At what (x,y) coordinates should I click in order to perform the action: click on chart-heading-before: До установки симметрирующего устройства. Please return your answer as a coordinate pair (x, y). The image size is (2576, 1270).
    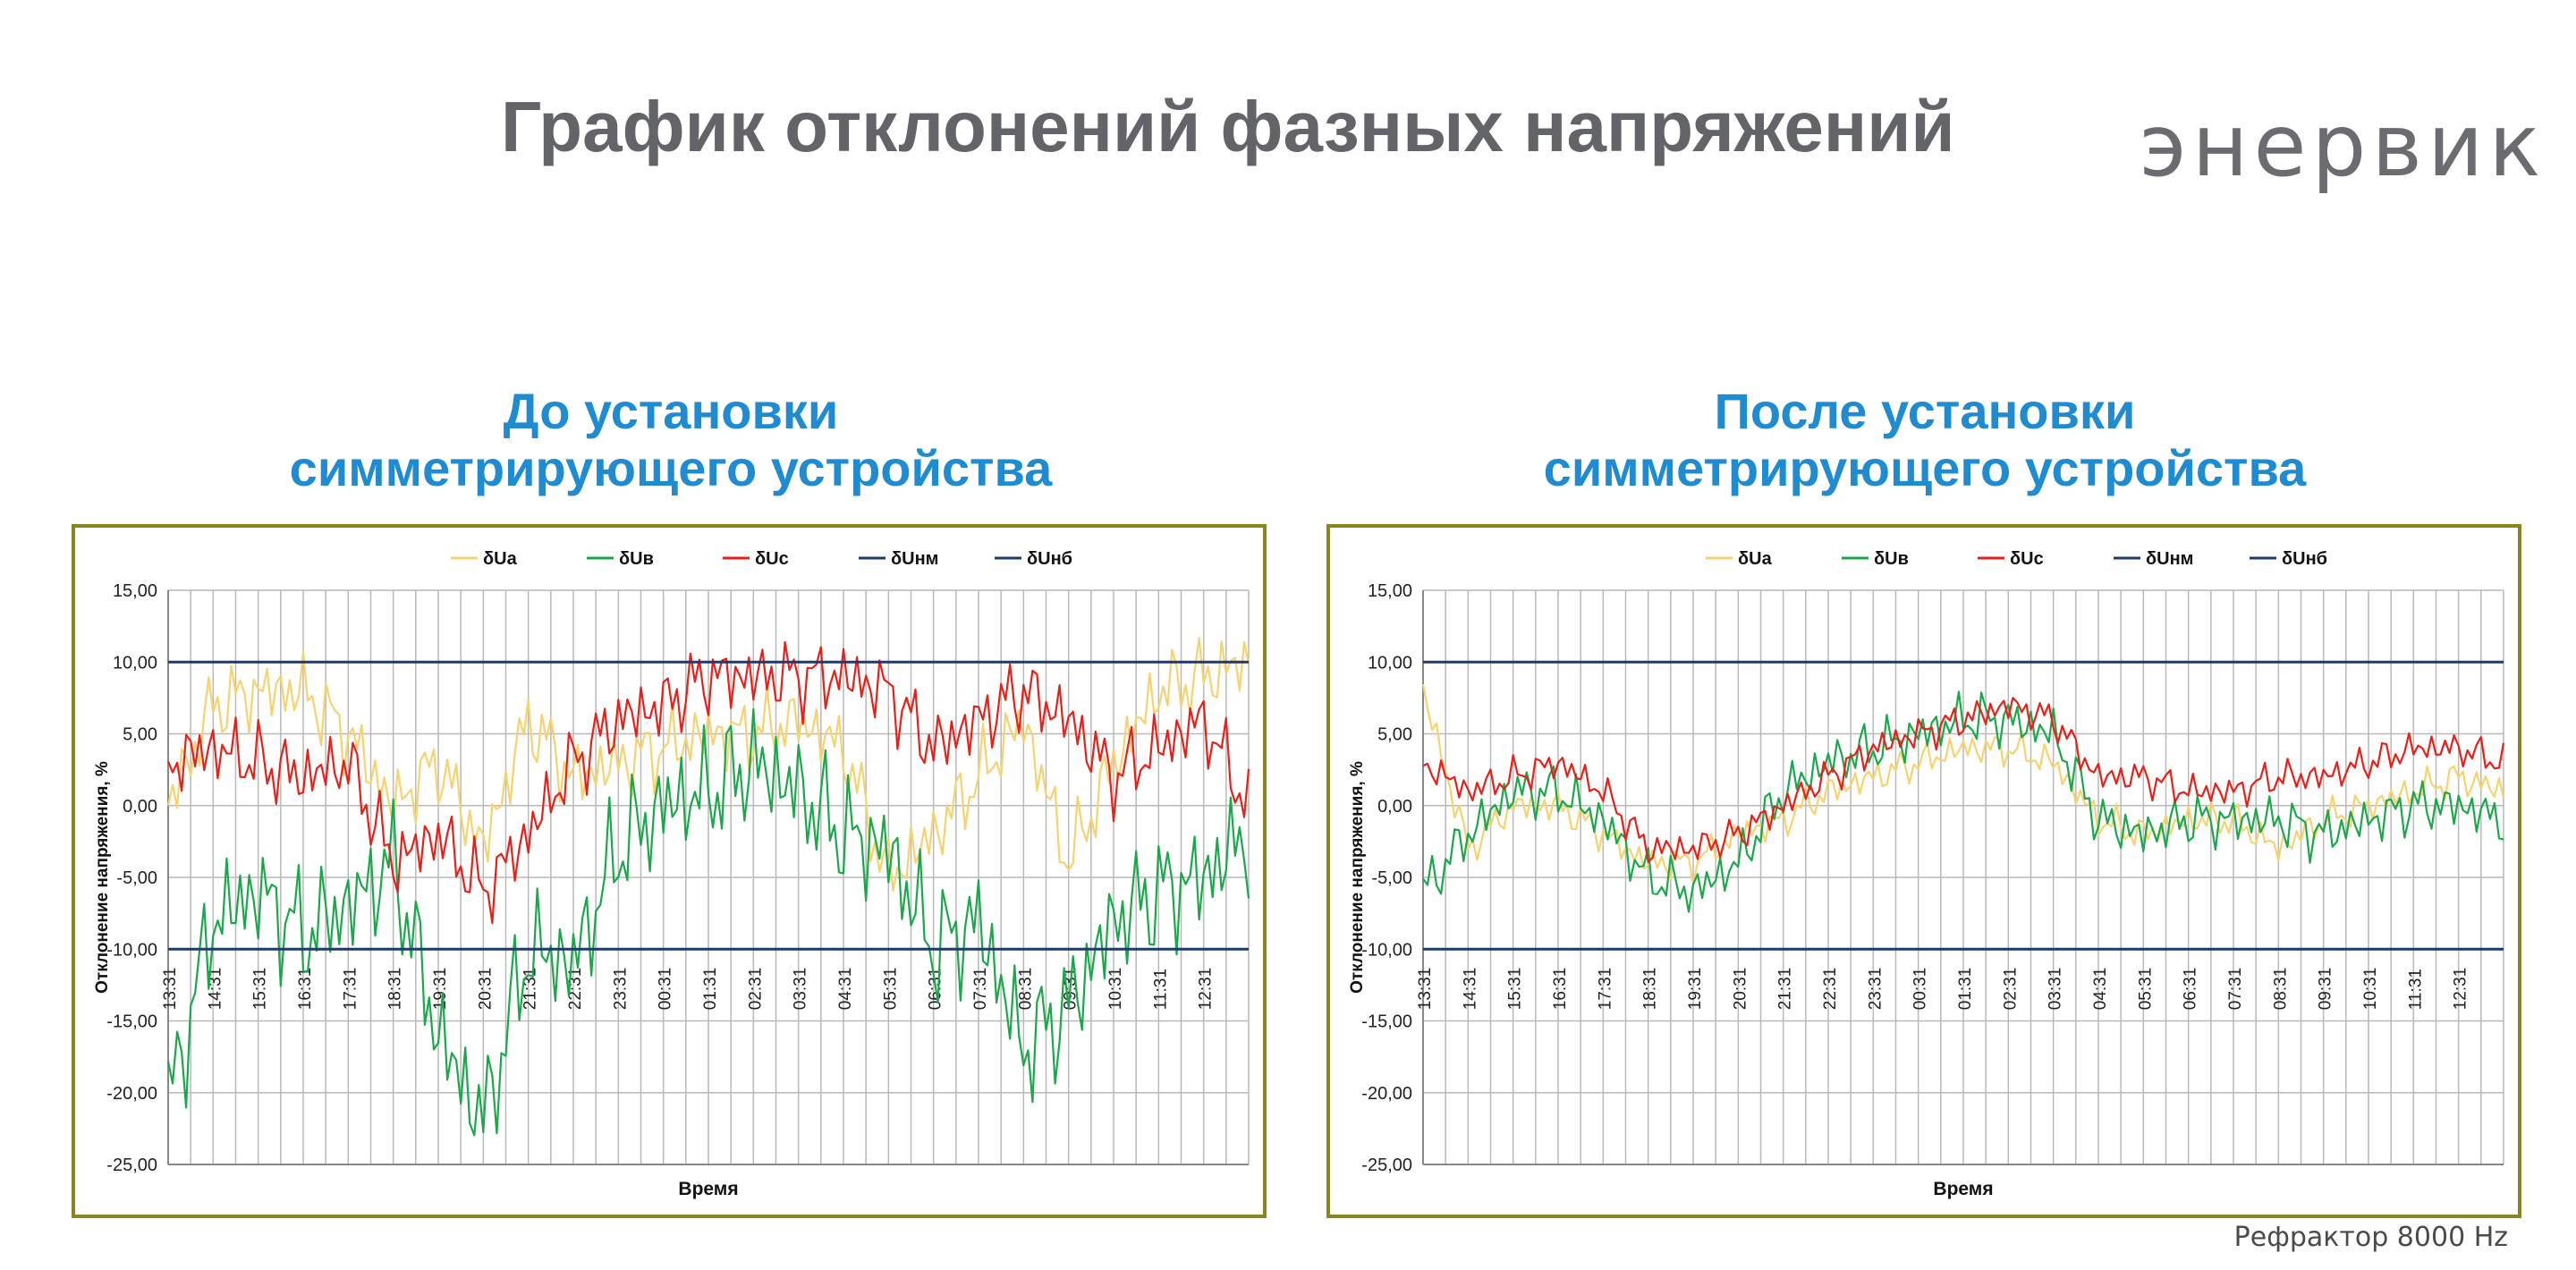
    Looking at the image, I should click on (671, 440).